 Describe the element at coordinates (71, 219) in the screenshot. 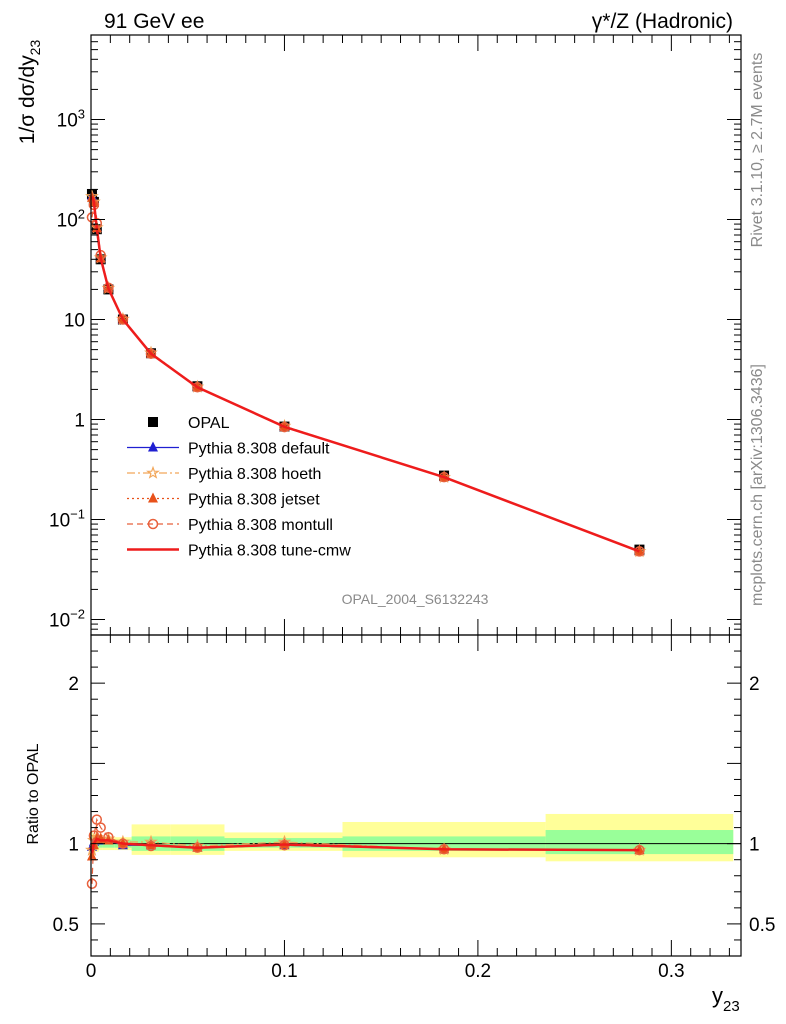

I see `y-tick-label: 10²` at that location.